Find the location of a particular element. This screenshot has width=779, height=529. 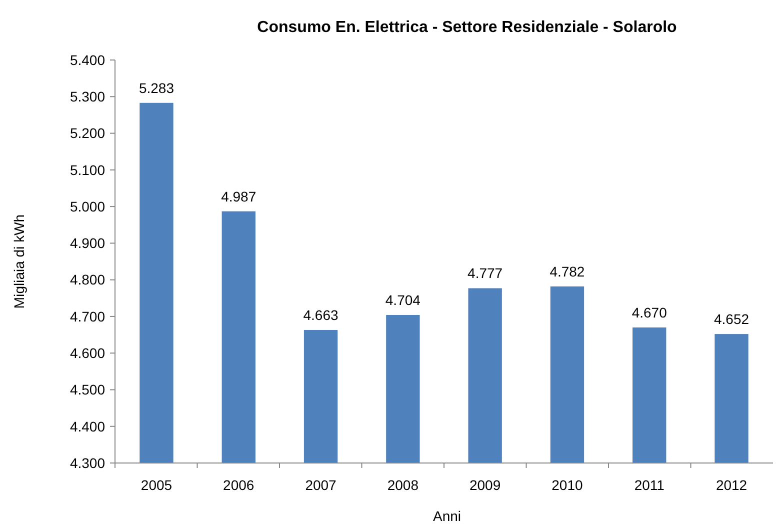

chart-title: Consumo En. Elettrica - Settore Residenziale - Solarolo is located at coordinates (467, 27).